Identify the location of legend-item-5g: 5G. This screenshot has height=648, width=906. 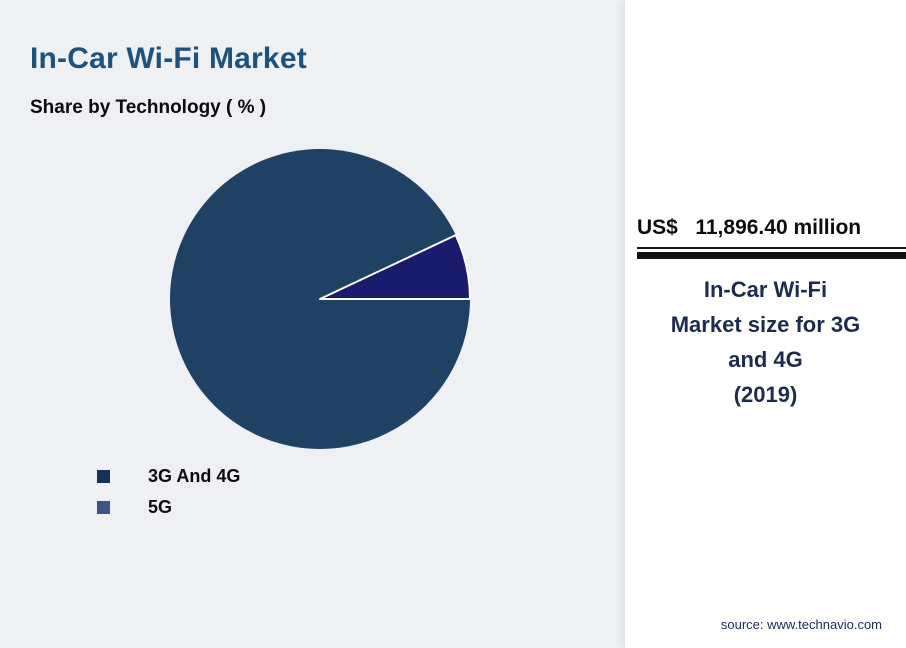
(168, 507).